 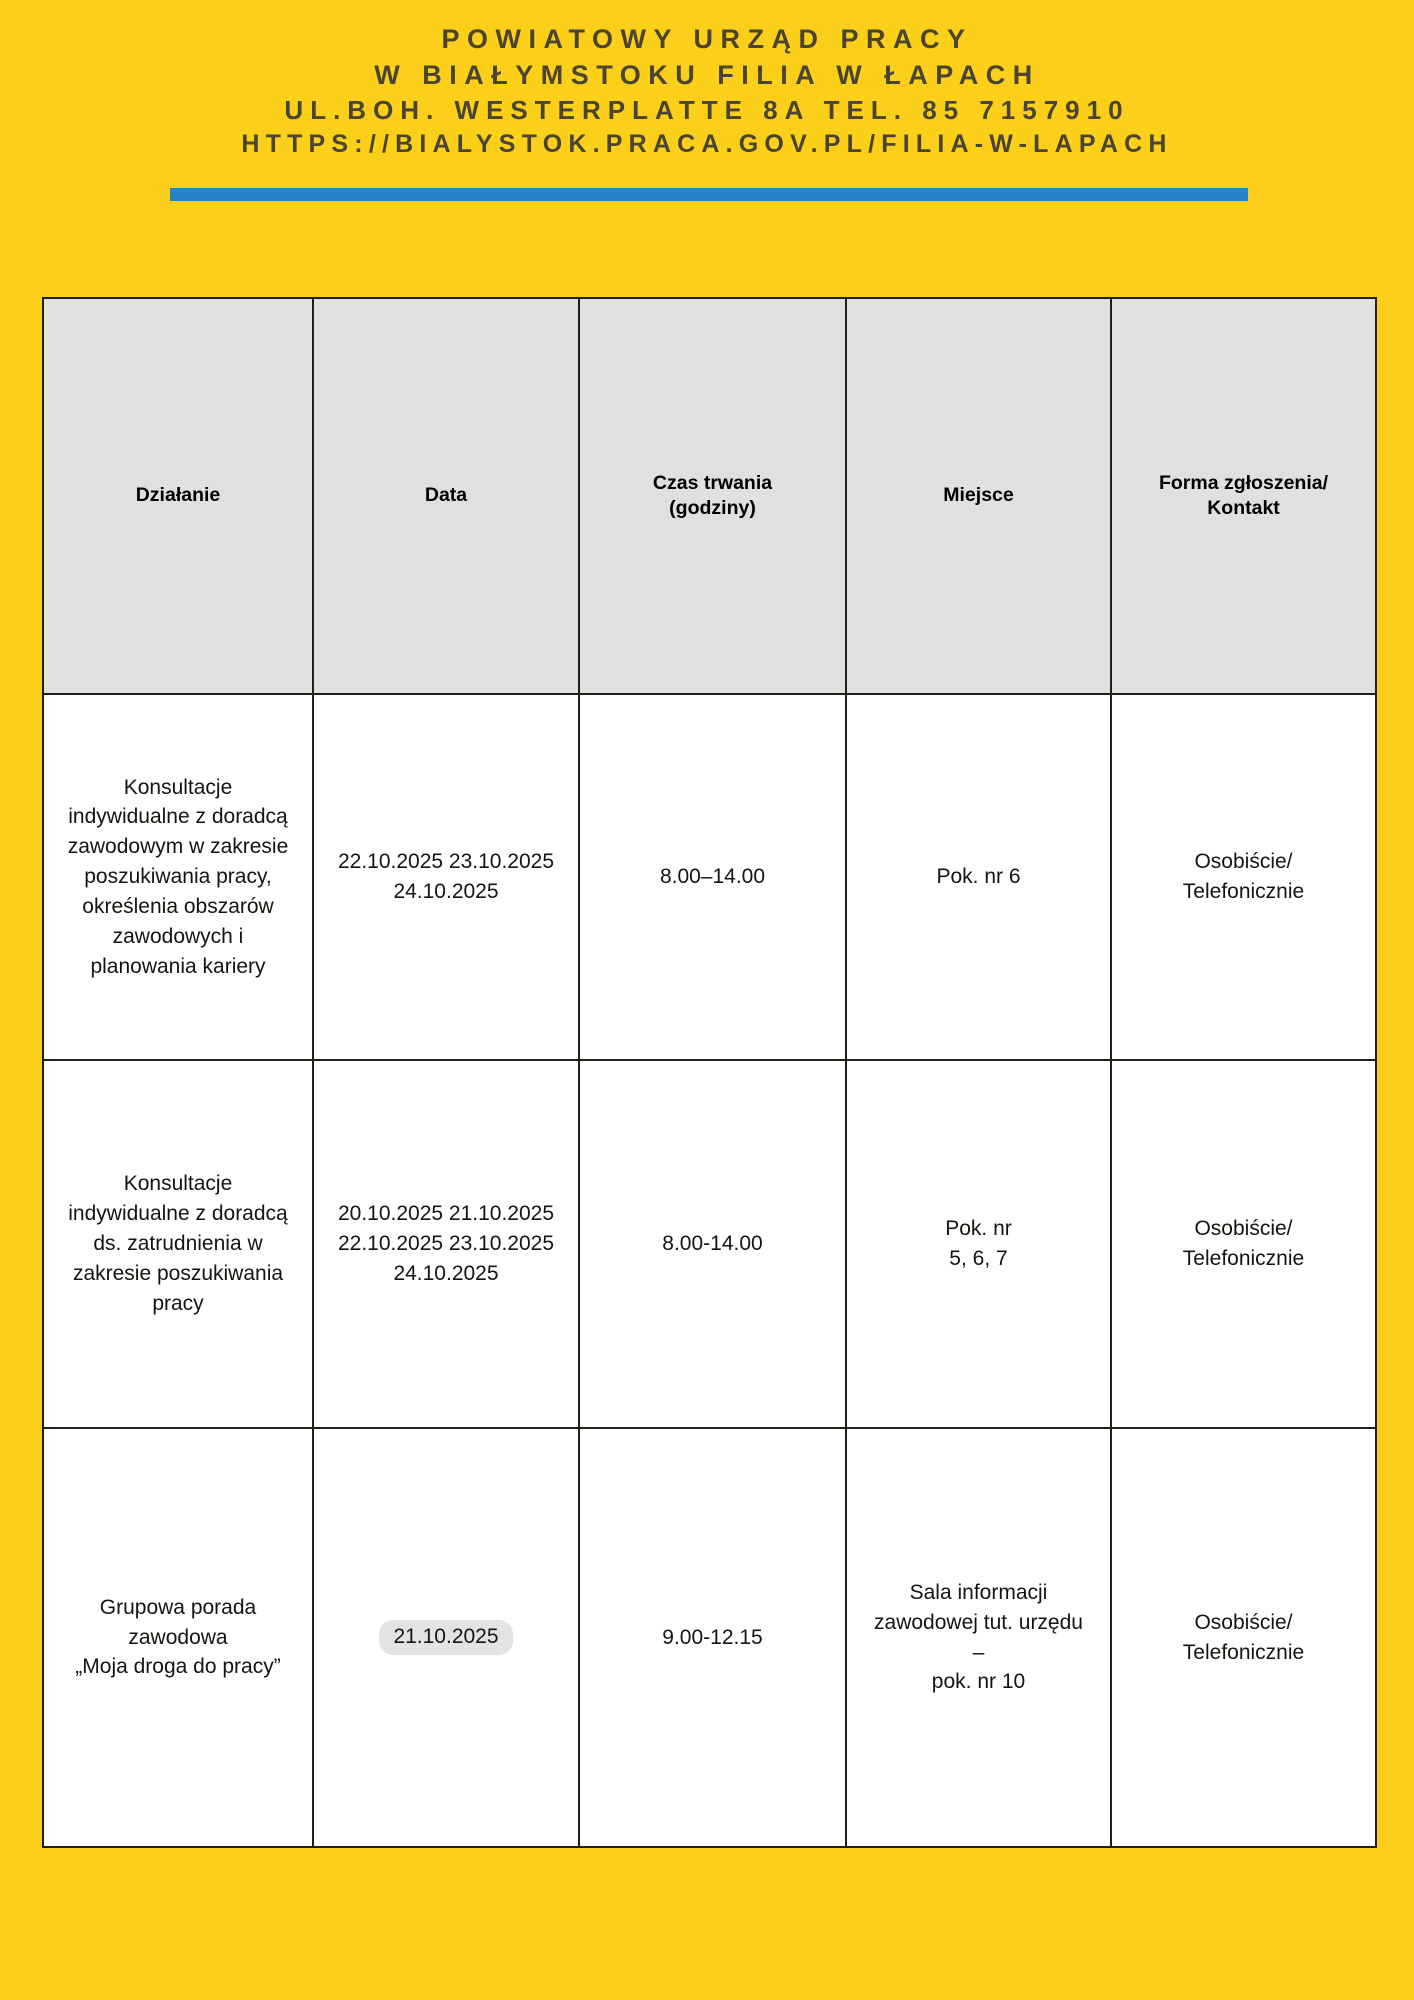 I want to click on cell-czas-trwania: 8.00–14.00, so click(x=712, y=877).